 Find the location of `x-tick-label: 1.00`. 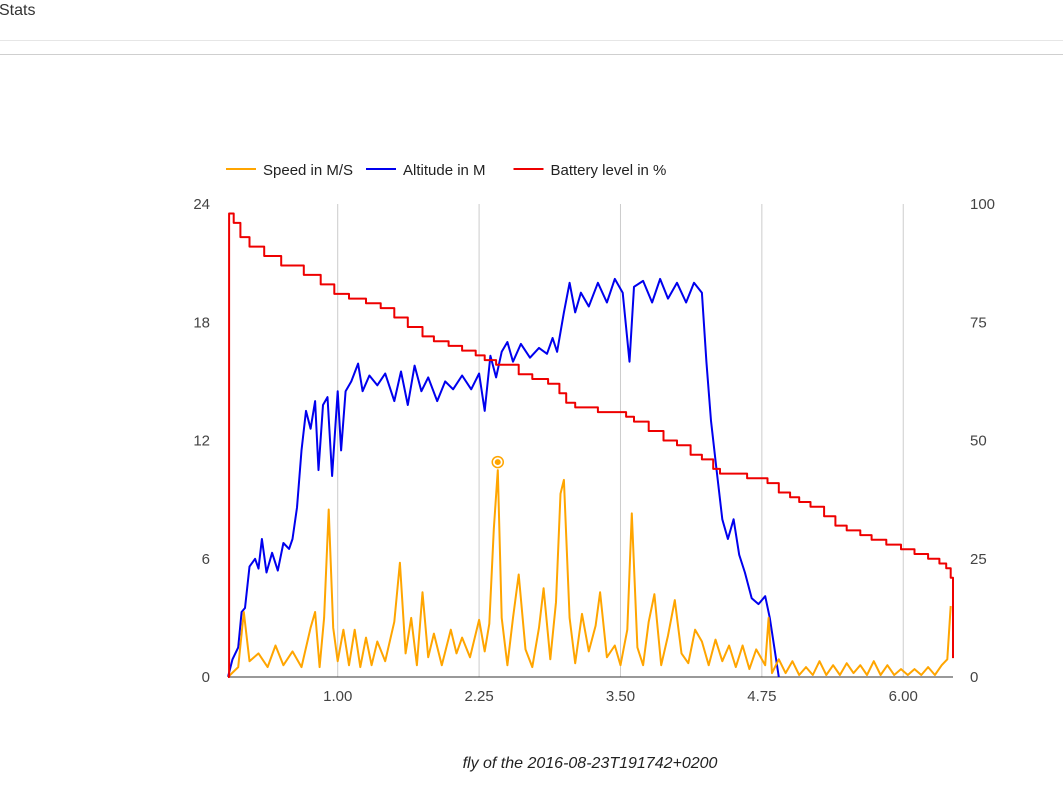

x-tick-label: 1.00 is located at coordinates (337, 696).